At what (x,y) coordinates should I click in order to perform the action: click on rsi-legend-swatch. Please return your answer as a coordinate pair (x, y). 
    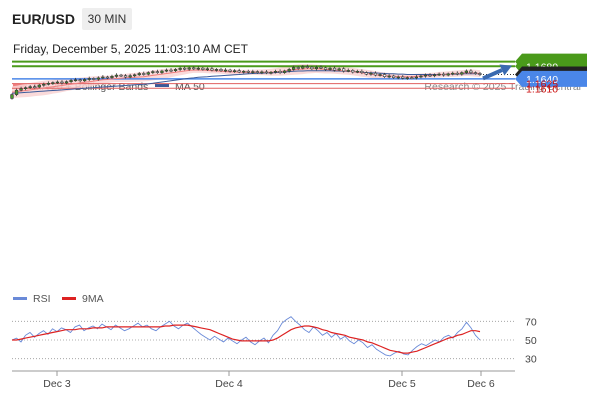
    Looking at the image, I should click on (20, 298).